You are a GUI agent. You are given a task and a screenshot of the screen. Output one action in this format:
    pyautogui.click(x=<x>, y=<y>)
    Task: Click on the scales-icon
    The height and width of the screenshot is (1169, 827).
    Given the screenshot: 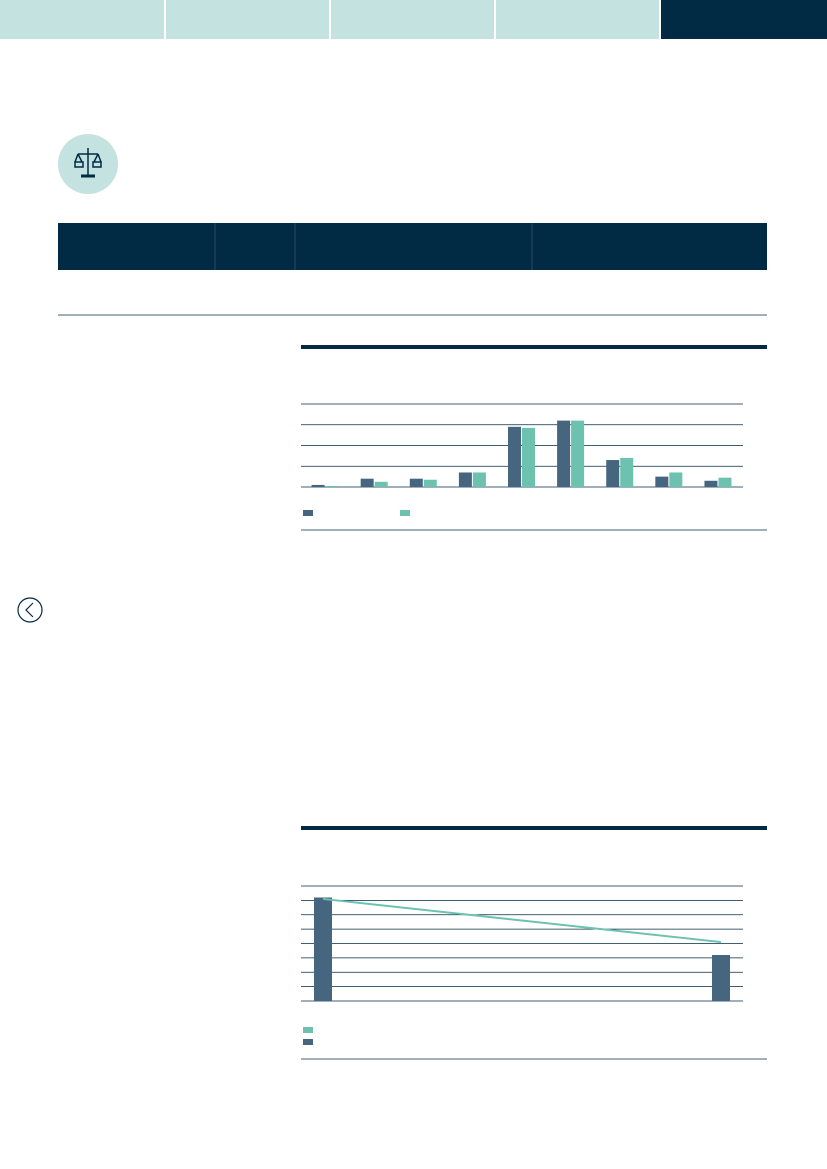 What is the action you would take?
    pyautogui.click(x=88, y=164)
    